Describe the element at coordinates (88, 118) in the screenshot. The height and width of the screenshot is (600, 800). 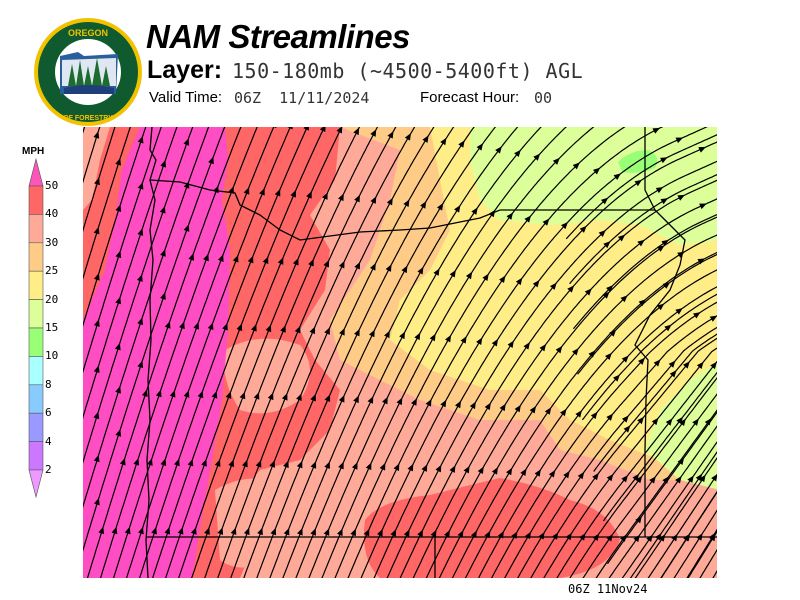
I see `svg-text: OF FORESTRY` at that location.